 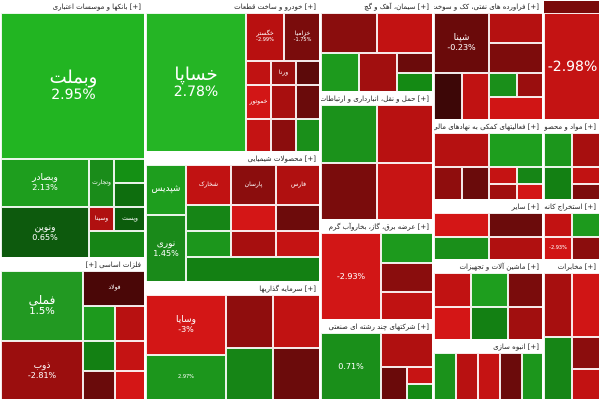 I want to click on stock-tile: فولاد, so click(x=113, y=288).